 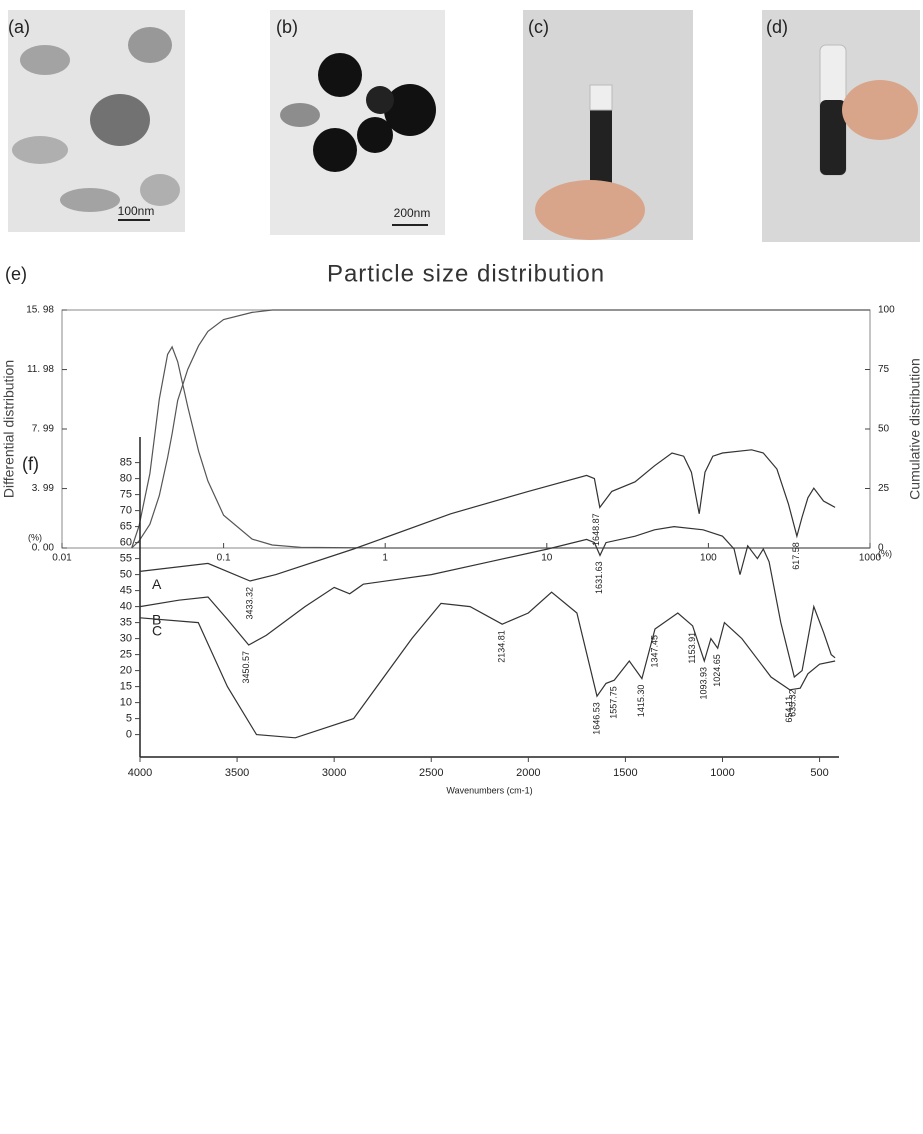 I want to click on peak-label: 617.58, so click(x=796, y=556).